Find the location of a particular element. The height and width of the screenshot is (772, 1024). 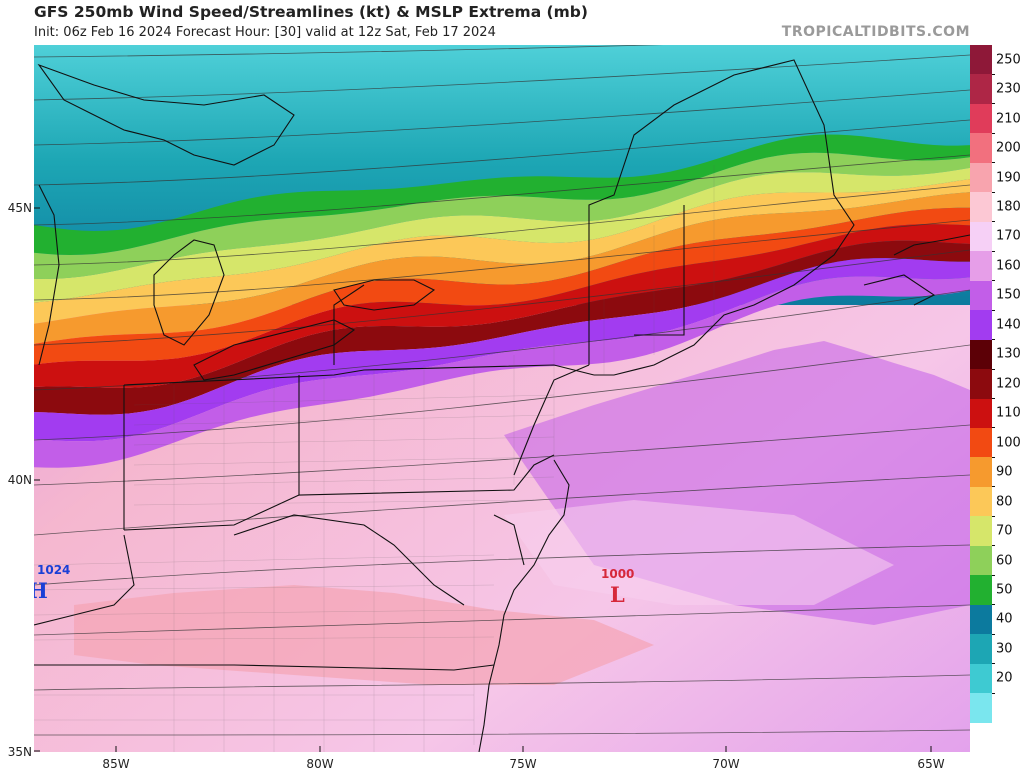

source-watermark: TROPICALTIDBITS.COM is located at coordinates (875, 32).